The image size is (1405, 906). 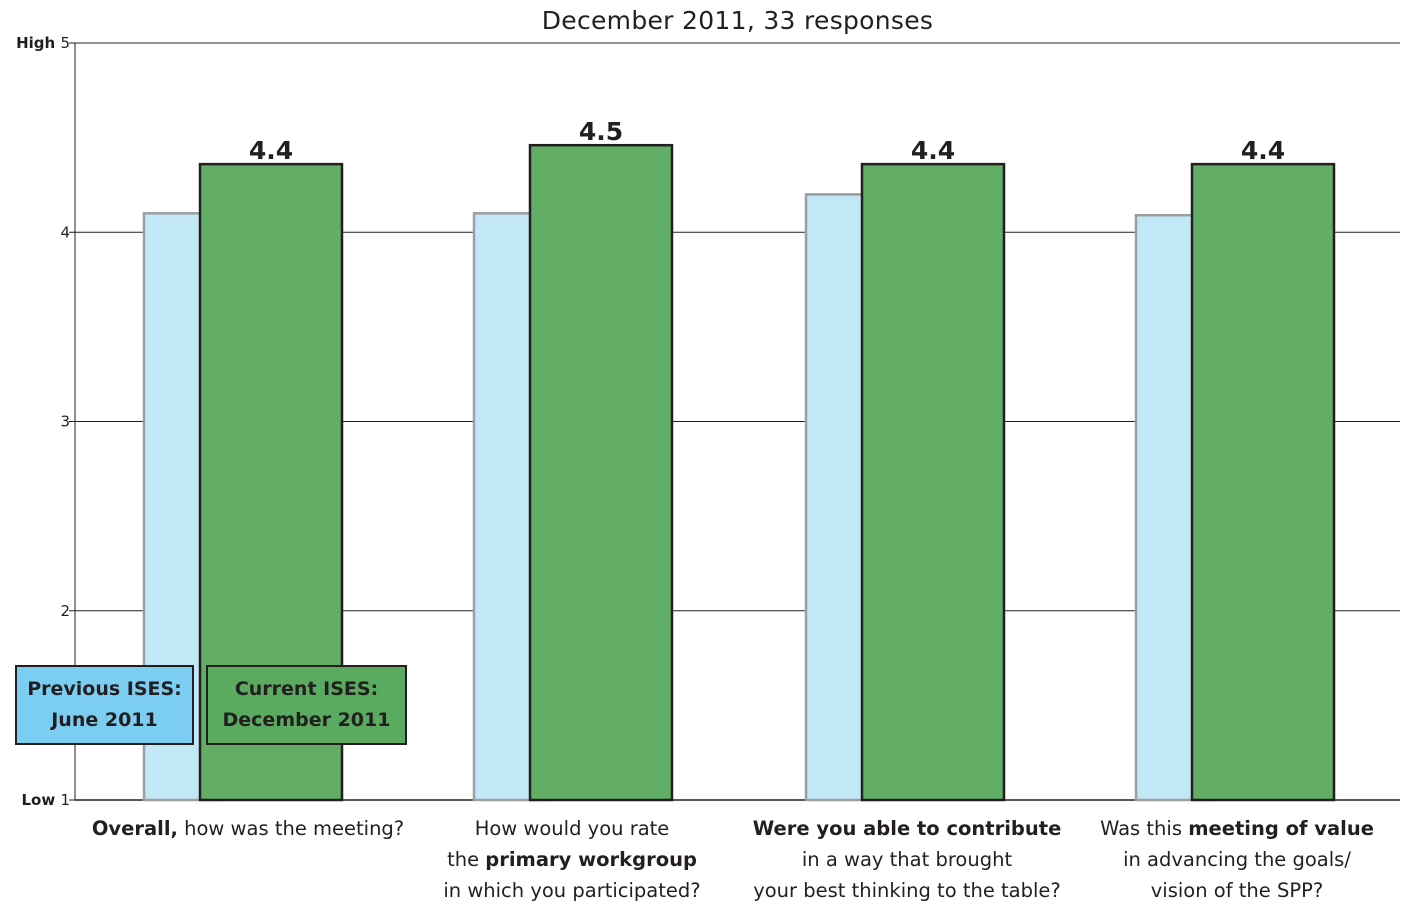 I want to click on category-label-text: your best thinking to the table?, so click(x=907, y=890).